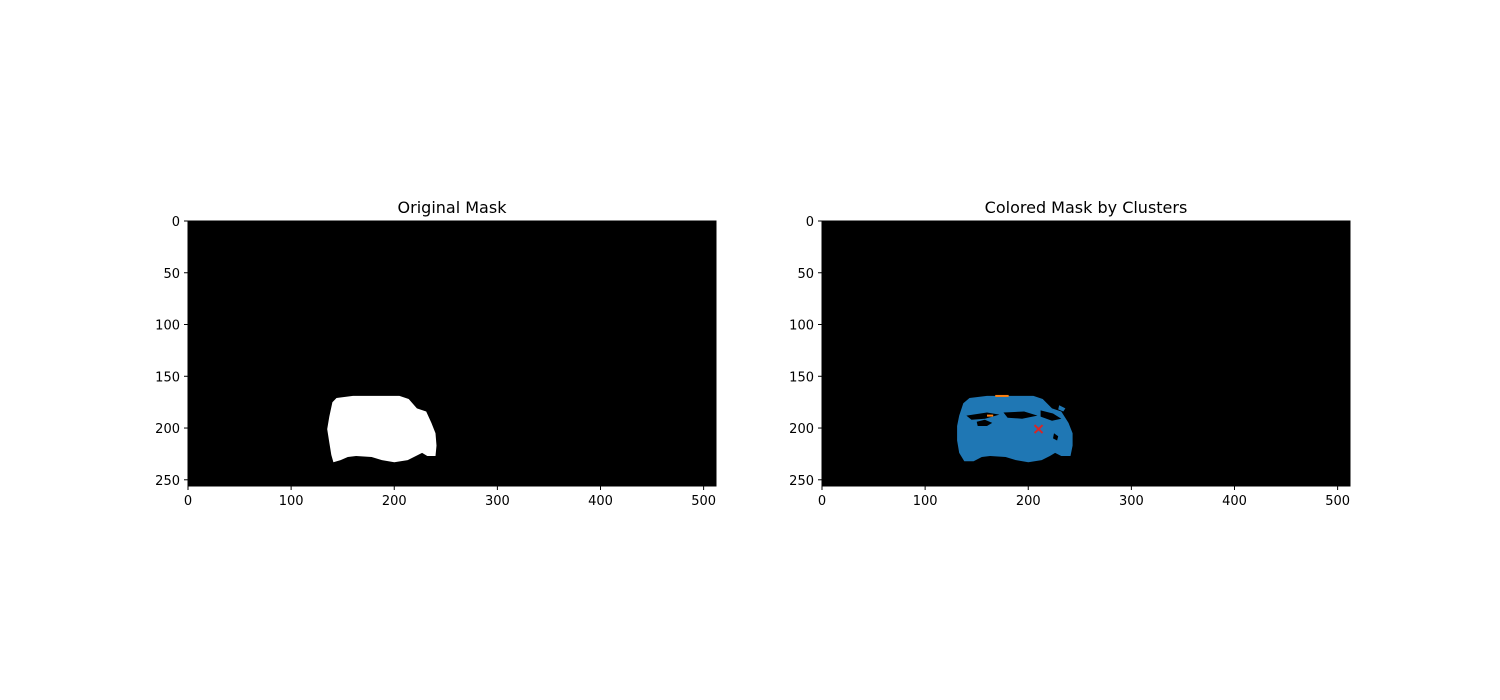 This screenshot has height=700, width=1500. I want to click on original-mask-x-tick-label: 0, so click(188, 501).